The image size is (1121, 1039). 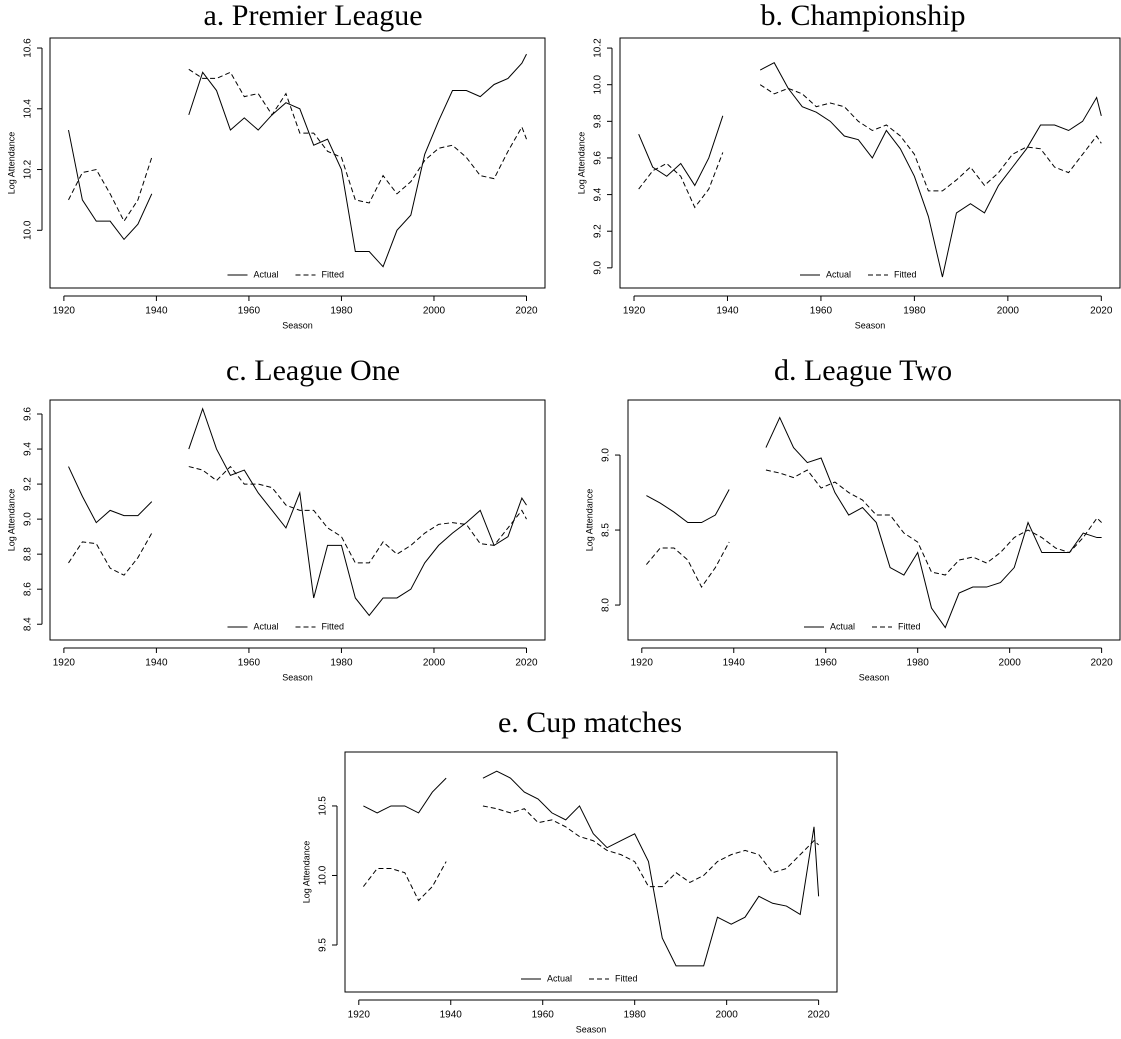 What do you see at coordinates (598, 121) in the screenshot?
I see `y-tick-label: 9.8` at bounding box center [598, 121].